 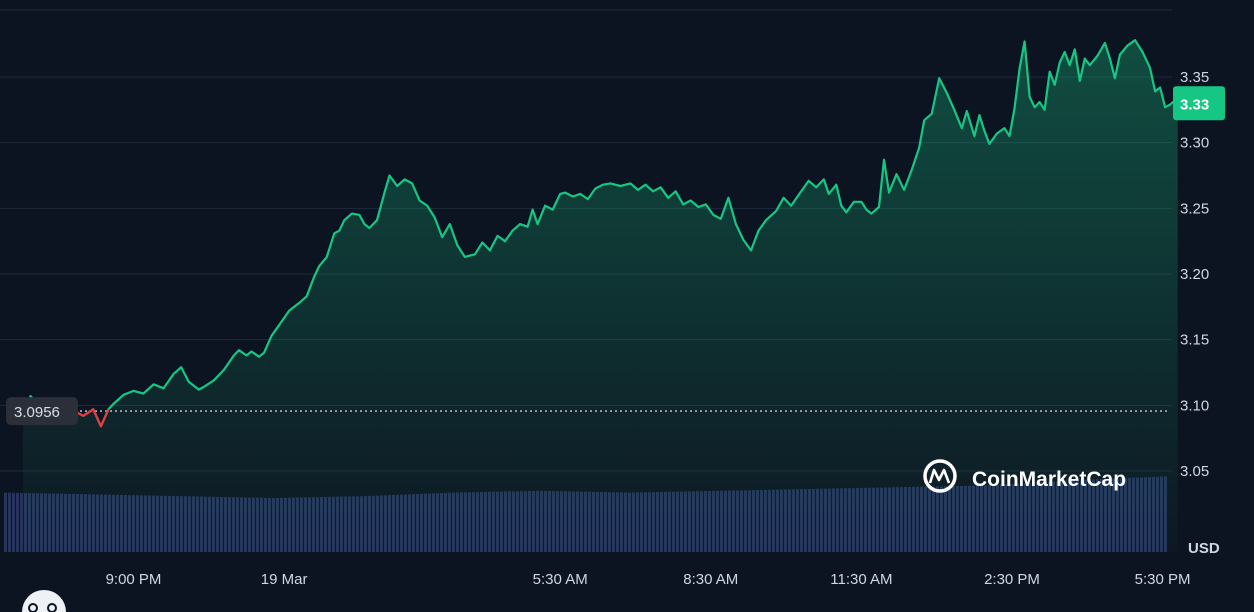 I want to click on current-price-badge: 3.33, so click(x=1199, y=103).